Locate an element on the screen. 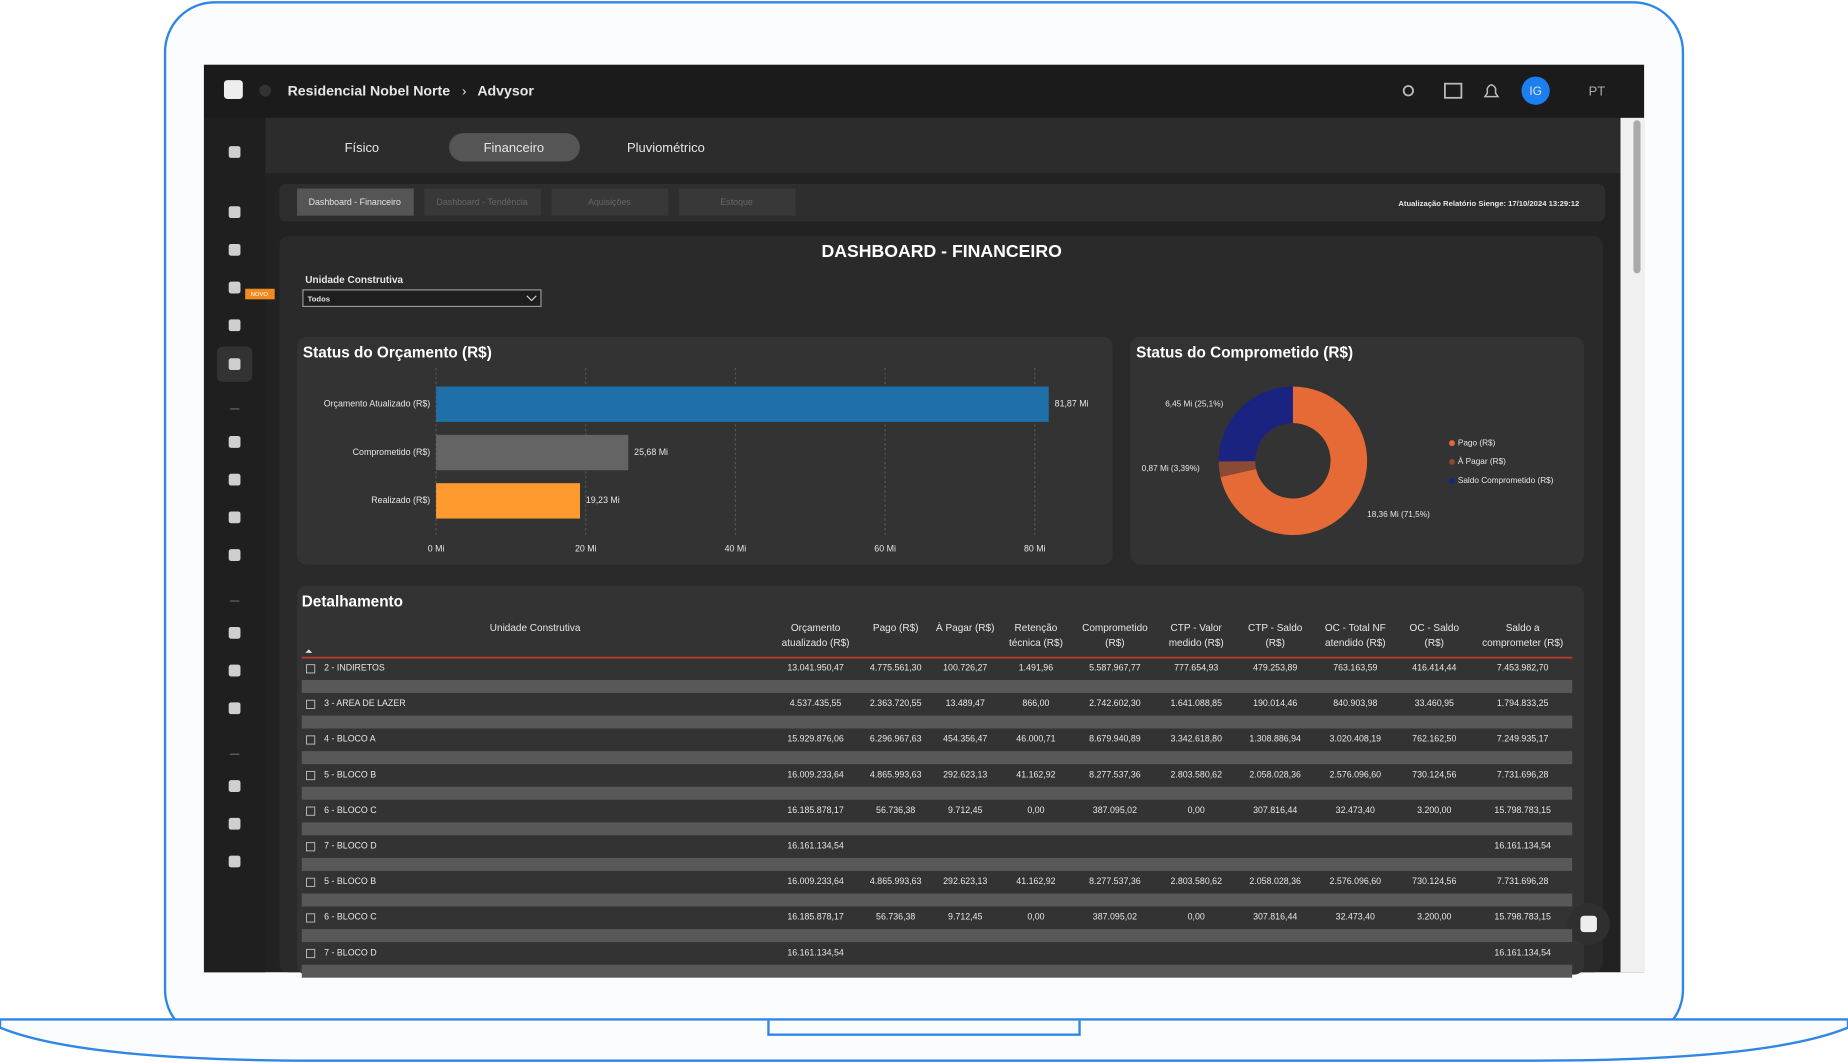  cell-value: 32.473,40 is located at coordinates (1355, 917).